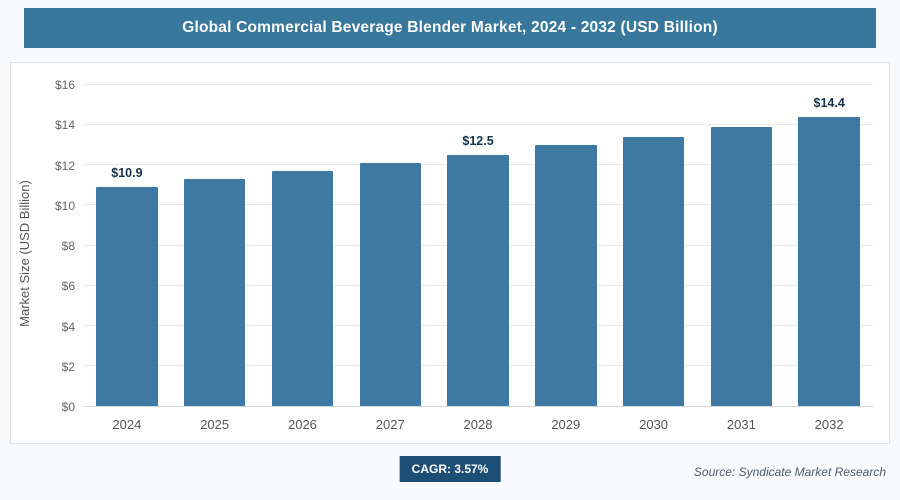  I want to click on bar-cell-2029, so click(566, 245).